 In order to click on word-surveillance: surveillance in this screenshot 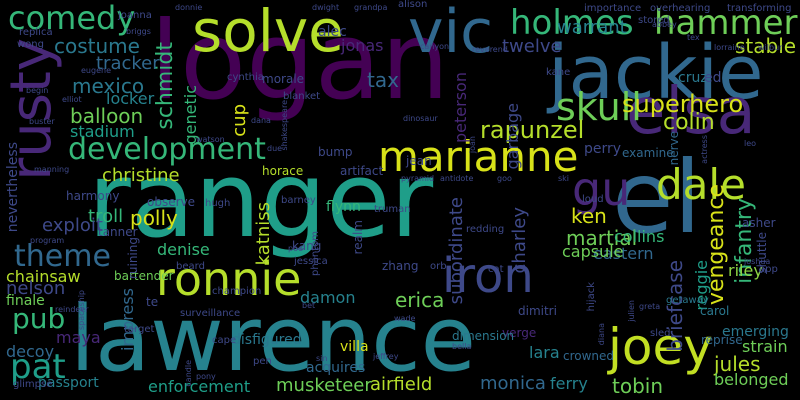, I will do `click(210, 313)`.